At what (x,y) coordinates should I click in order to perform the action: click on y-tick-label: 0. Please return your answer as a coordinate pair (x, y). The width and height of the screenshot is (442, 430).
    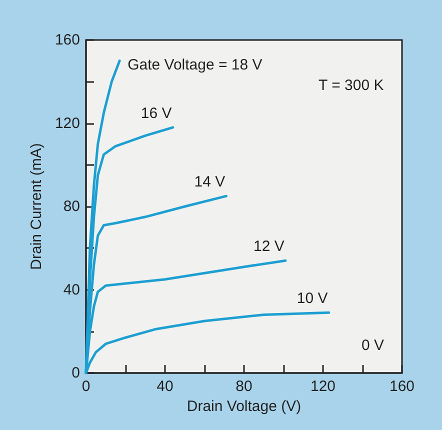
    Looking at the image, I should click on (76, 373).